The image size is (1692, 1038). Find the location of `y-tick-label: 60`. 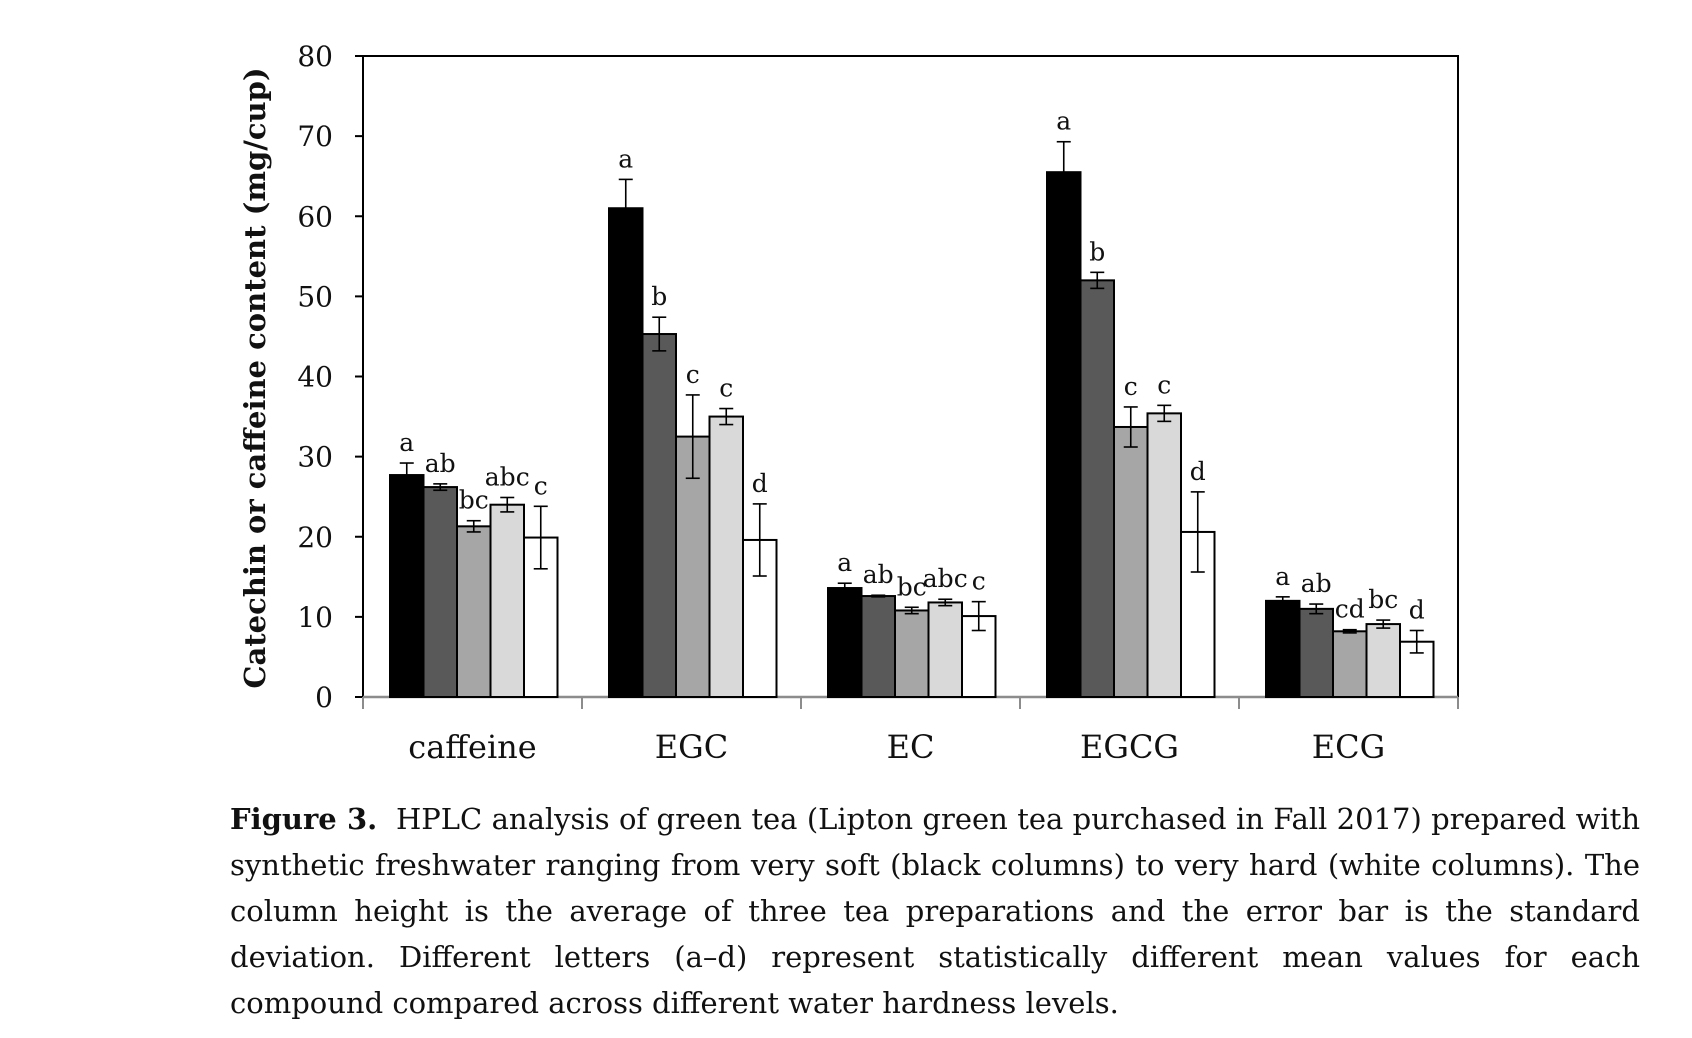

y-tick-label: 60 is located at coordinates (315, 216).